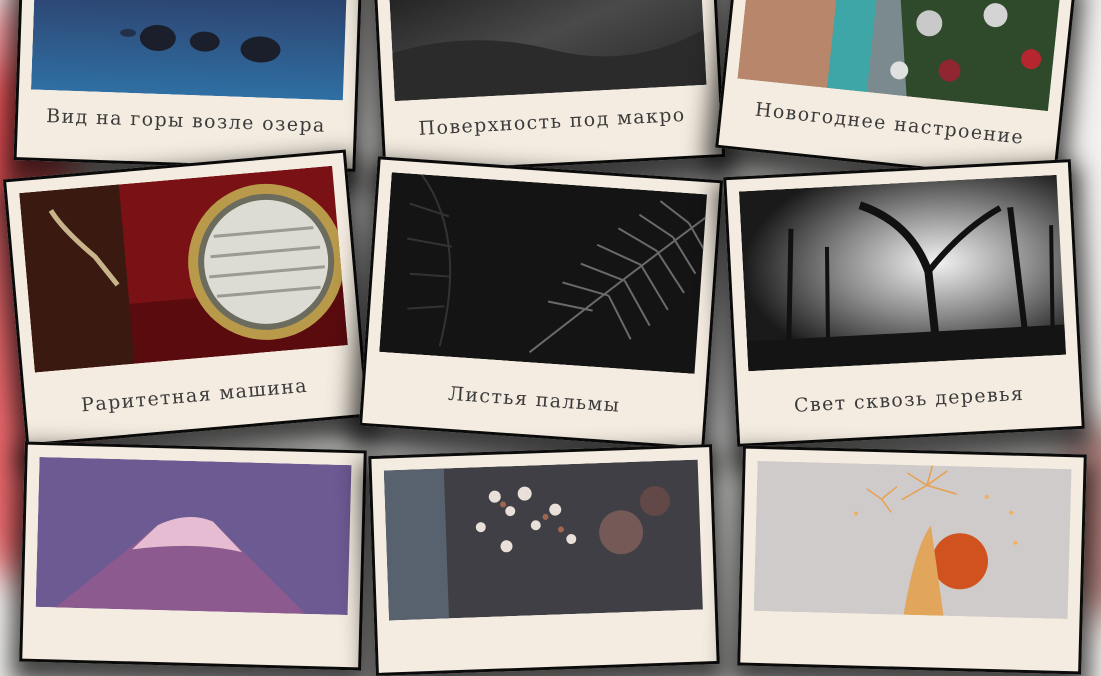  I want to click on photo-card-macro: Поверхность под макро, so click(549, 87).